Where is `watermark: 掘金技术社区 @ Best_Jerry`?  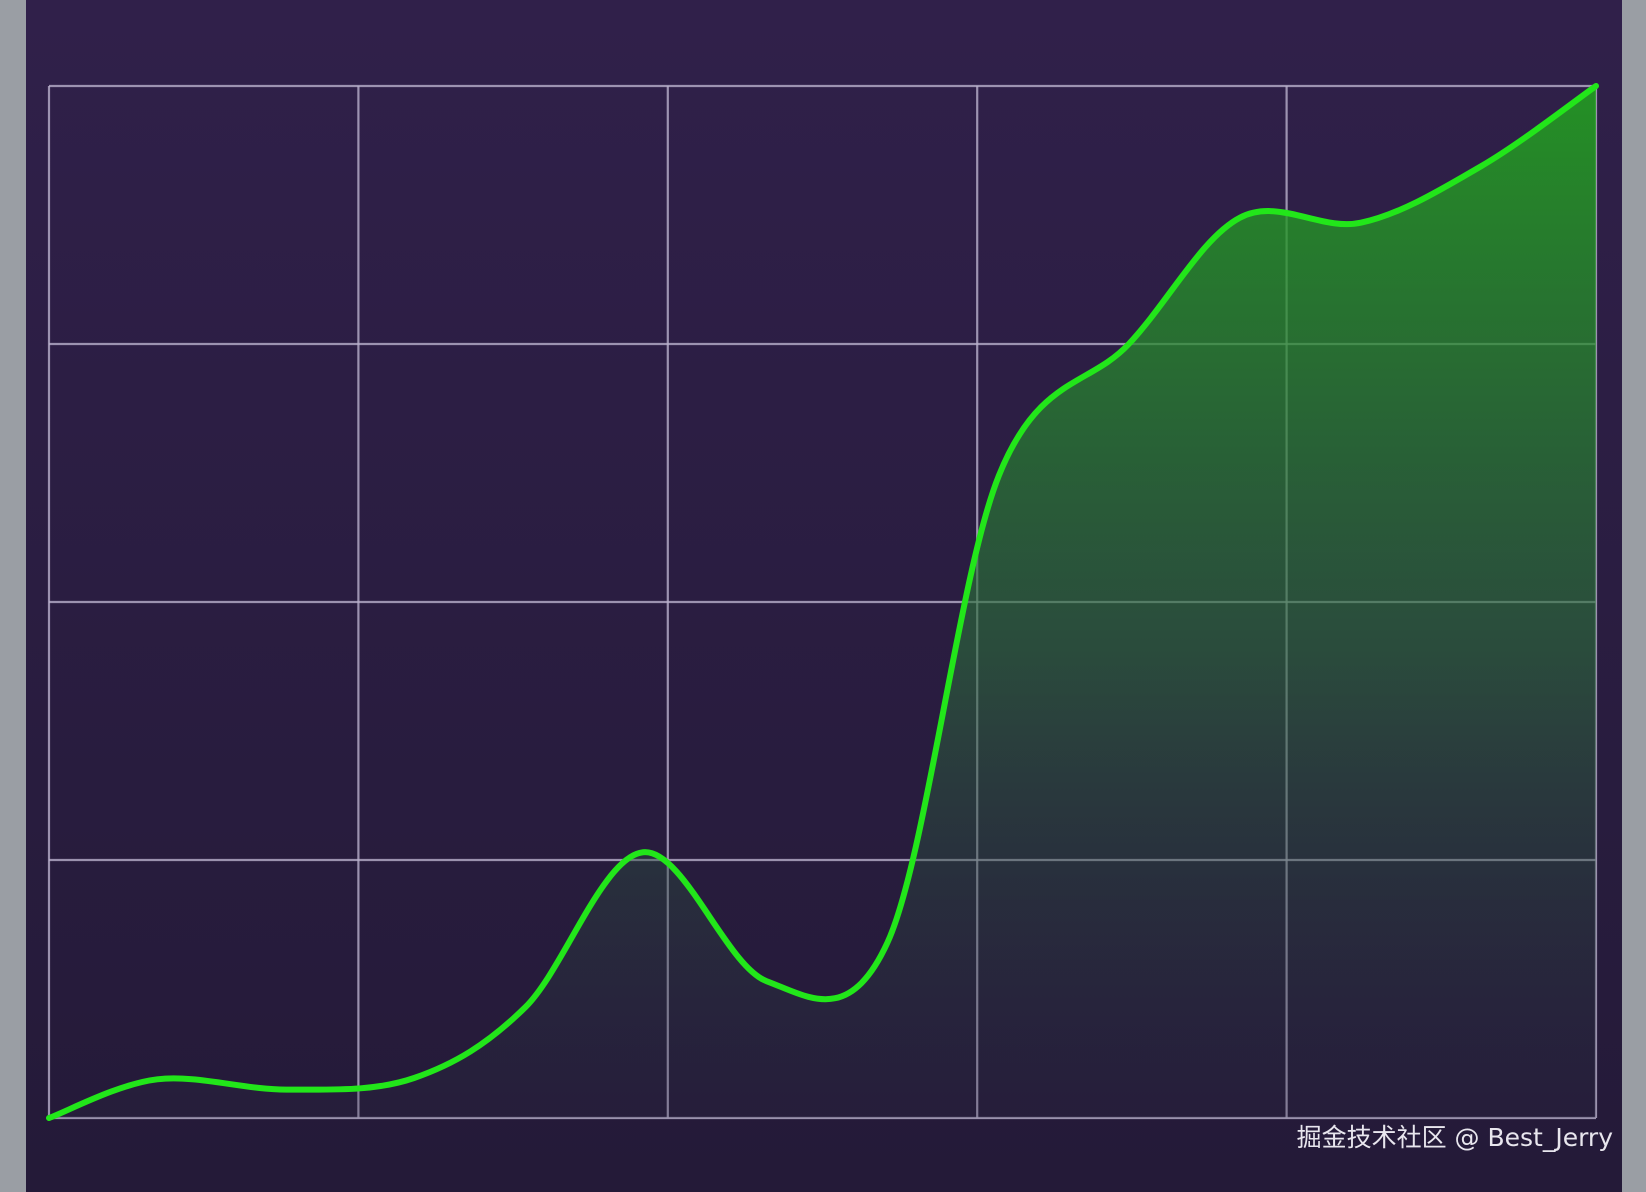
watermark: 掘金技术社区 @ Best_Jerry is located at coordinates (1455, 1137).